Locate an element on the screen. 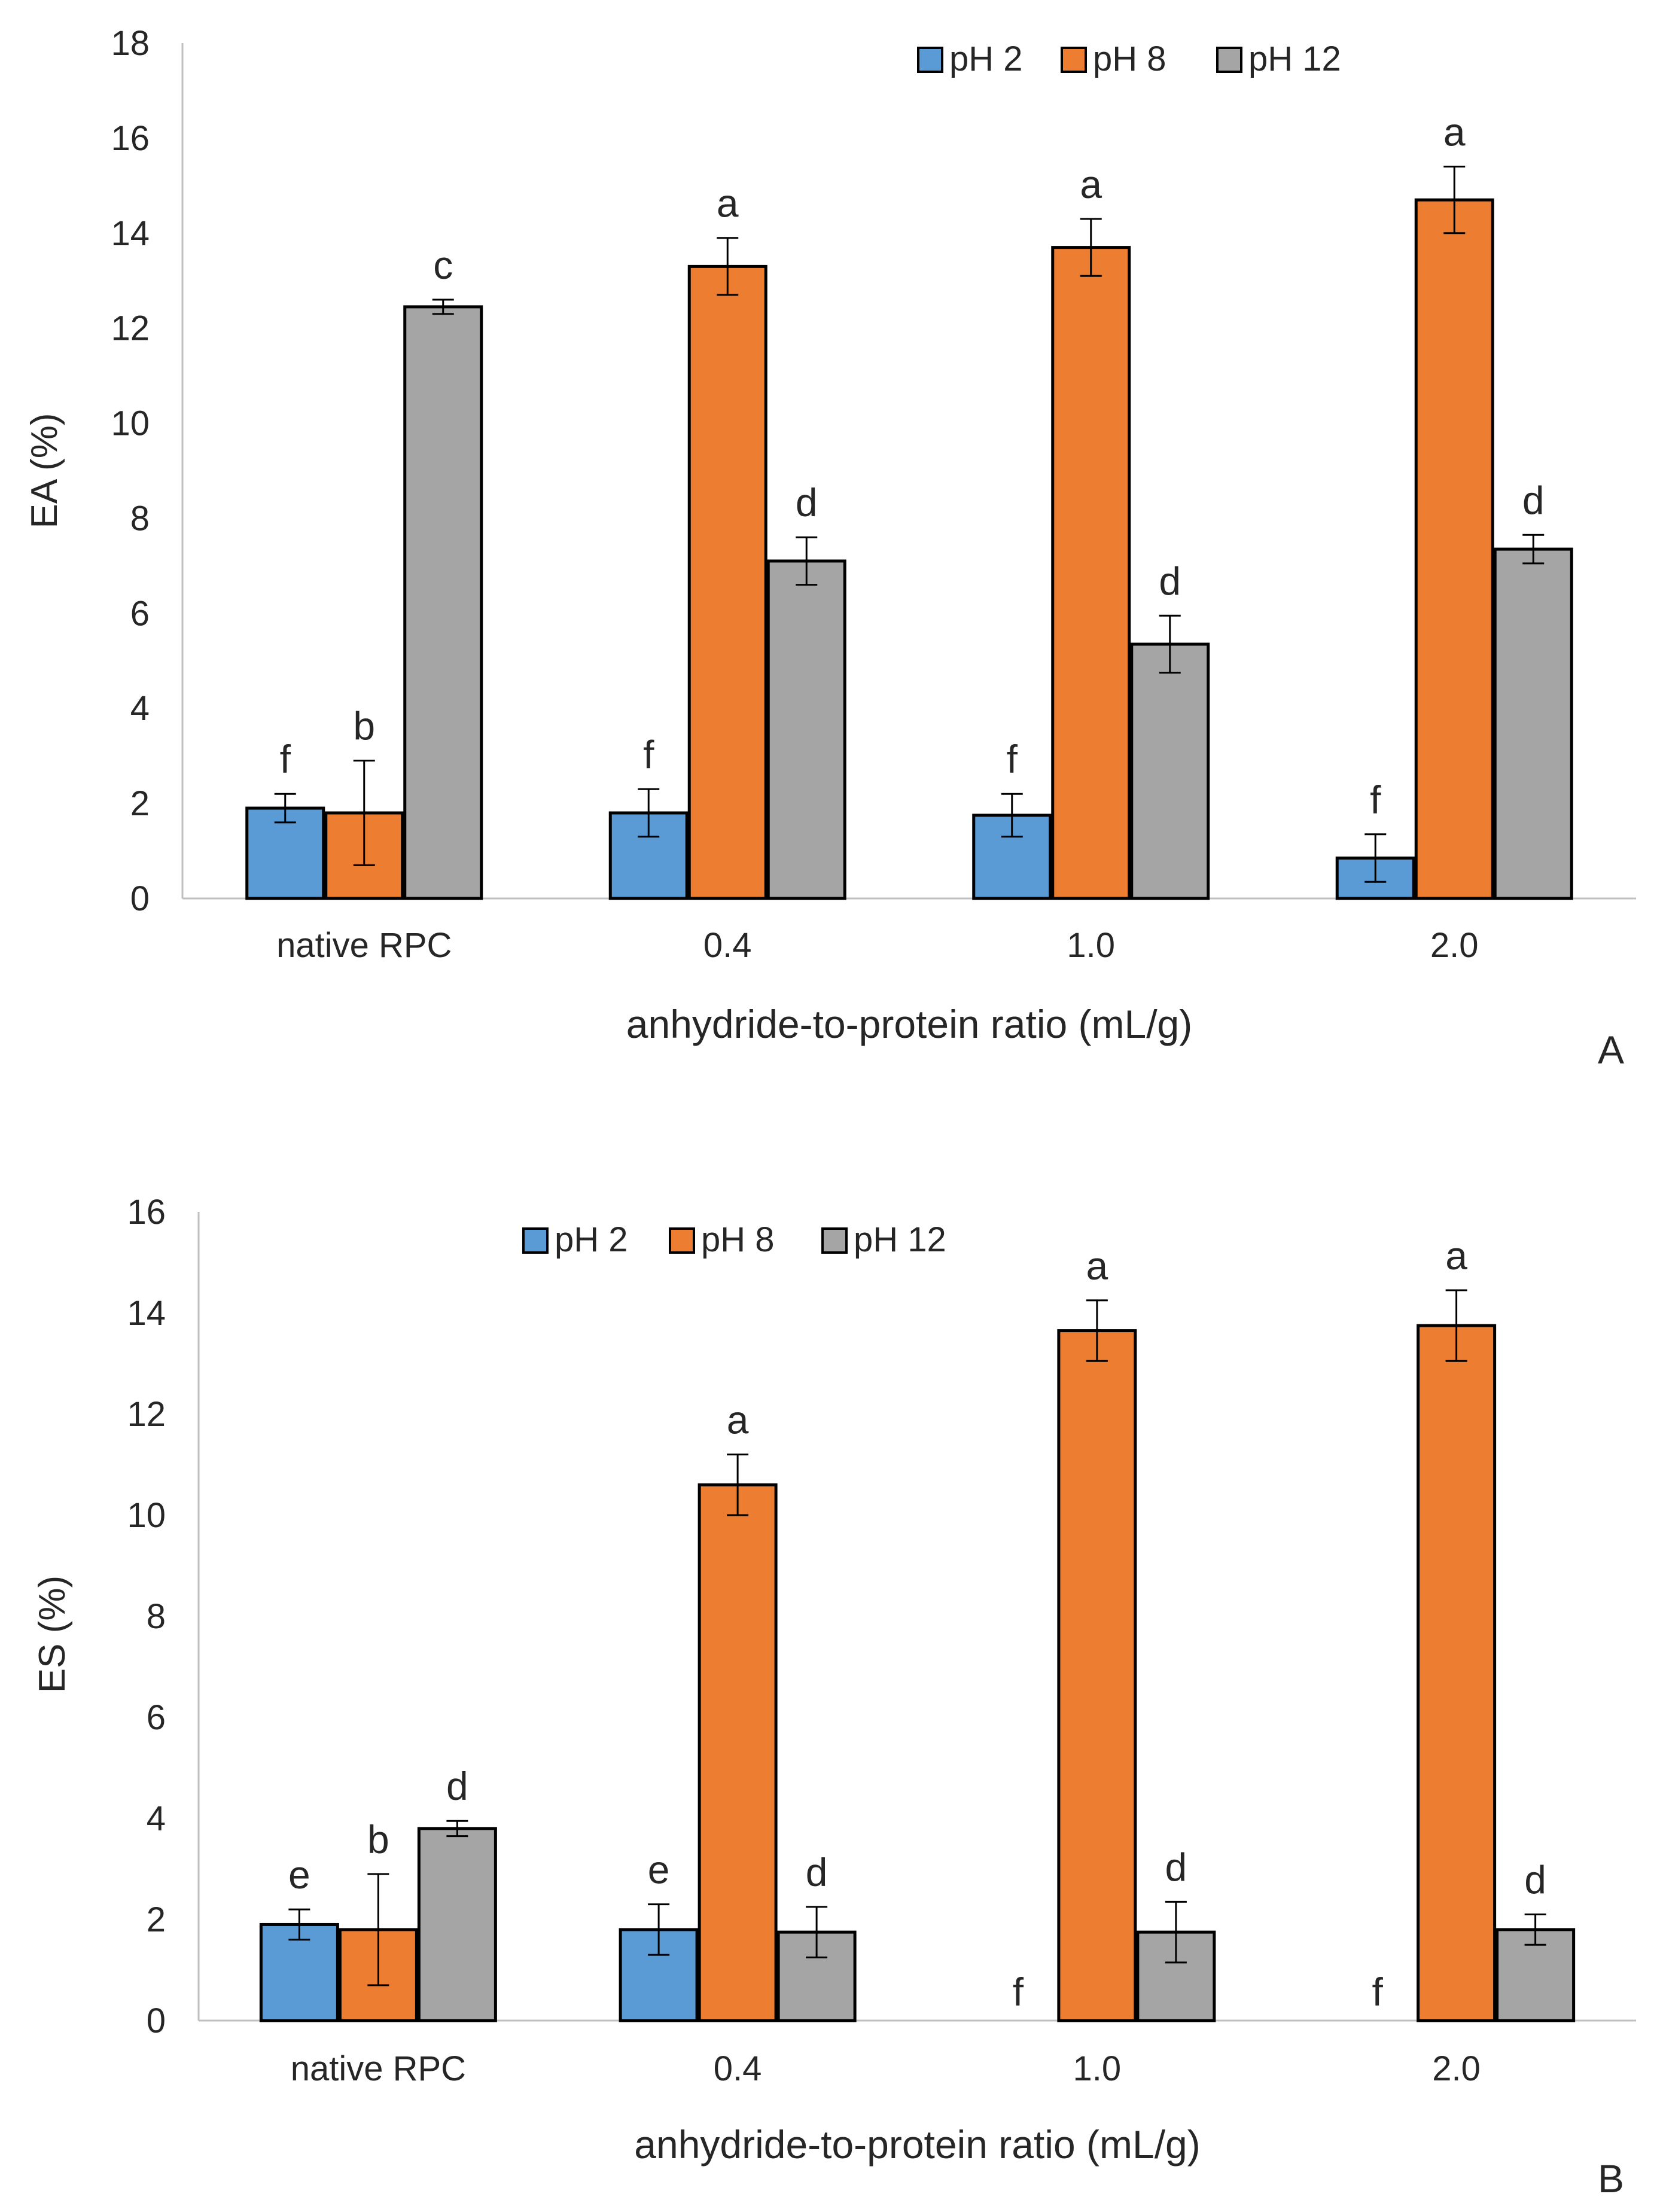 This screenshot has width=1657, height=2212. panel-a-category-label: 1.0 is located at coordinates (1091, 945).